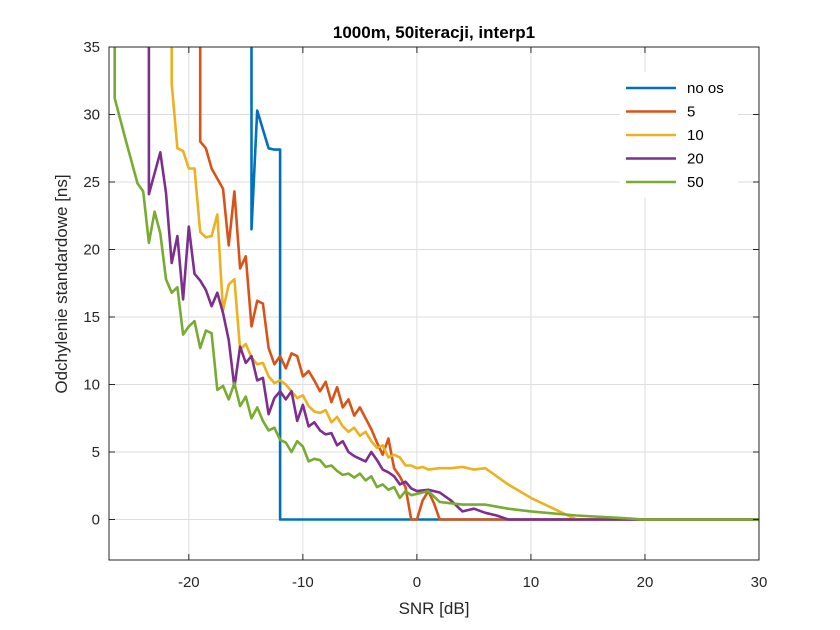 The height and width of the screenshot is (630, 840). Describe the element at coordinates (691, 112) in the screenshot. I see `legend-label-1: 5` at that location.